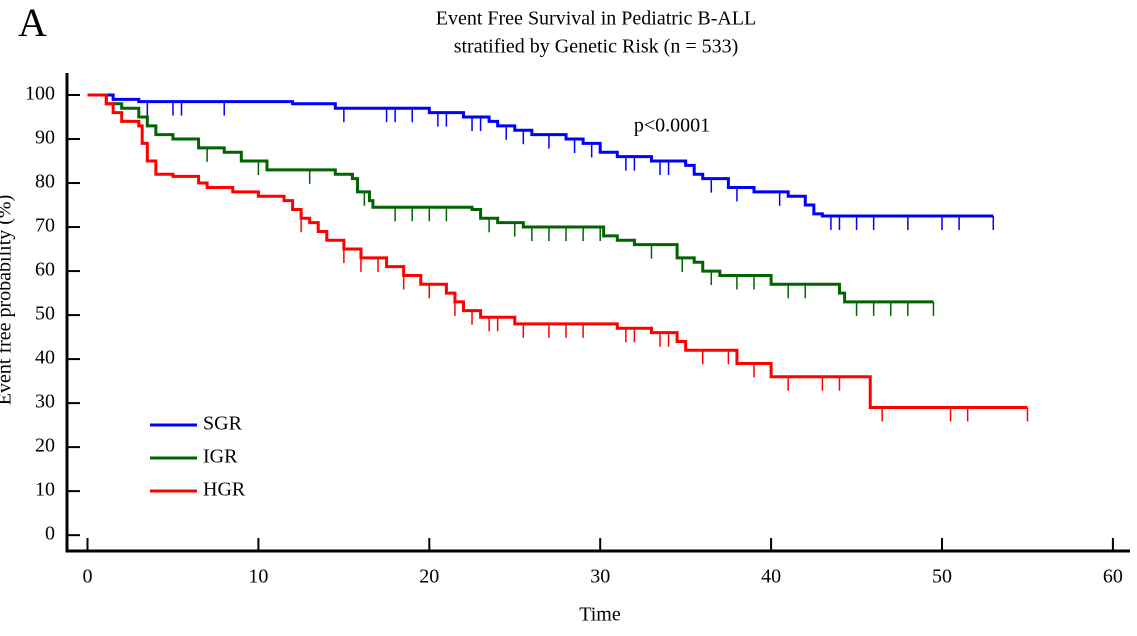 This screenshot has width=1137, height=636. What do you see at coordinates (223, 424) in the screenshot?
I see `legend-label: SGR` at bounding box center [223, 424].